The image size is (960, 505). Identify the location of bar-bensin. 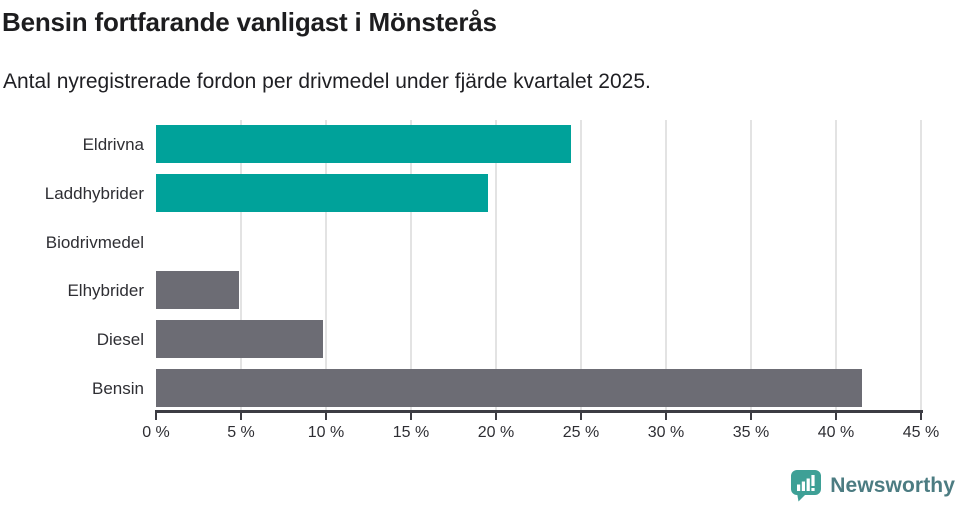
(509, 387).